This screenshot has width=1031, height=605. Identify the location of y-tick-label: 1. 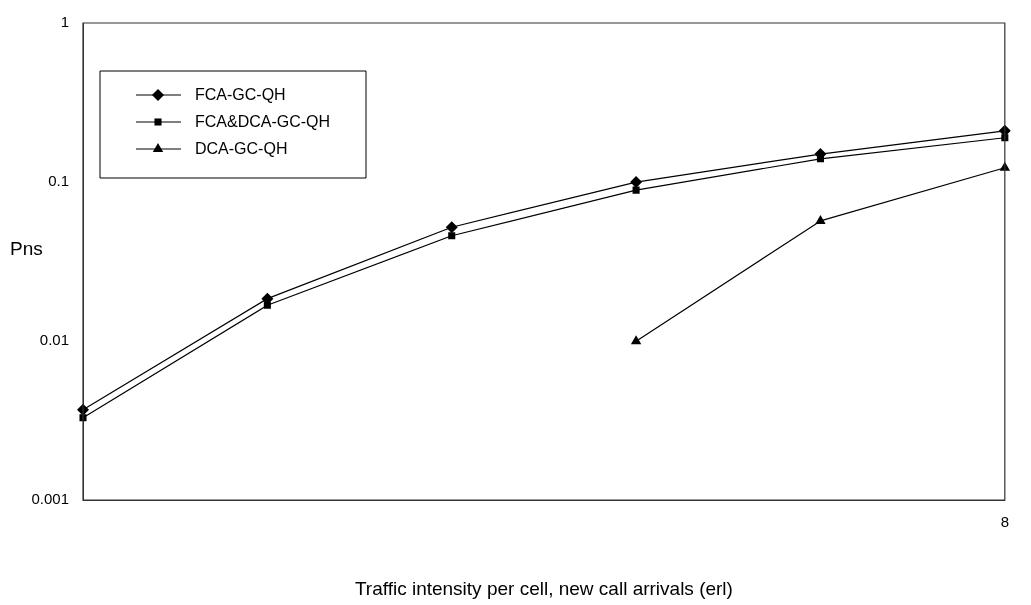
(64, 22).